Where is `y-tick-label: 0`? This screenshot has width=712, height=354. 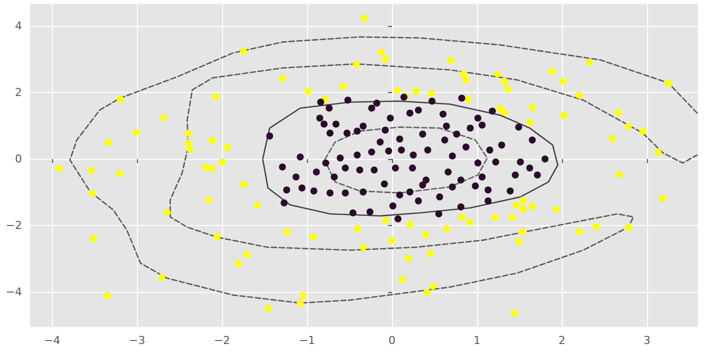 y-tick-label: 0 is located at coordinates (18, 159).